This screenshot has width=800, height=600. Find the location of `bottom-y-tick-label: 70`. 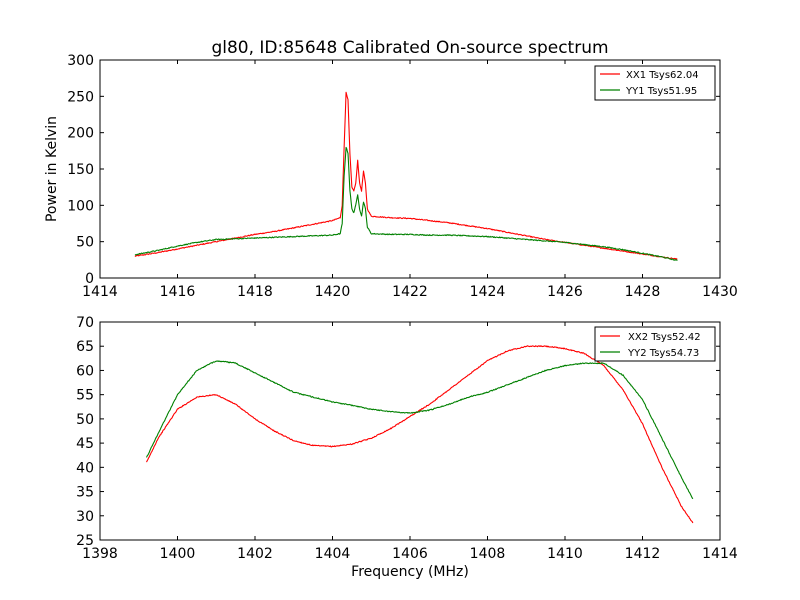

bottom-y-tick-label: 70 is located at coordinates (85, 323).